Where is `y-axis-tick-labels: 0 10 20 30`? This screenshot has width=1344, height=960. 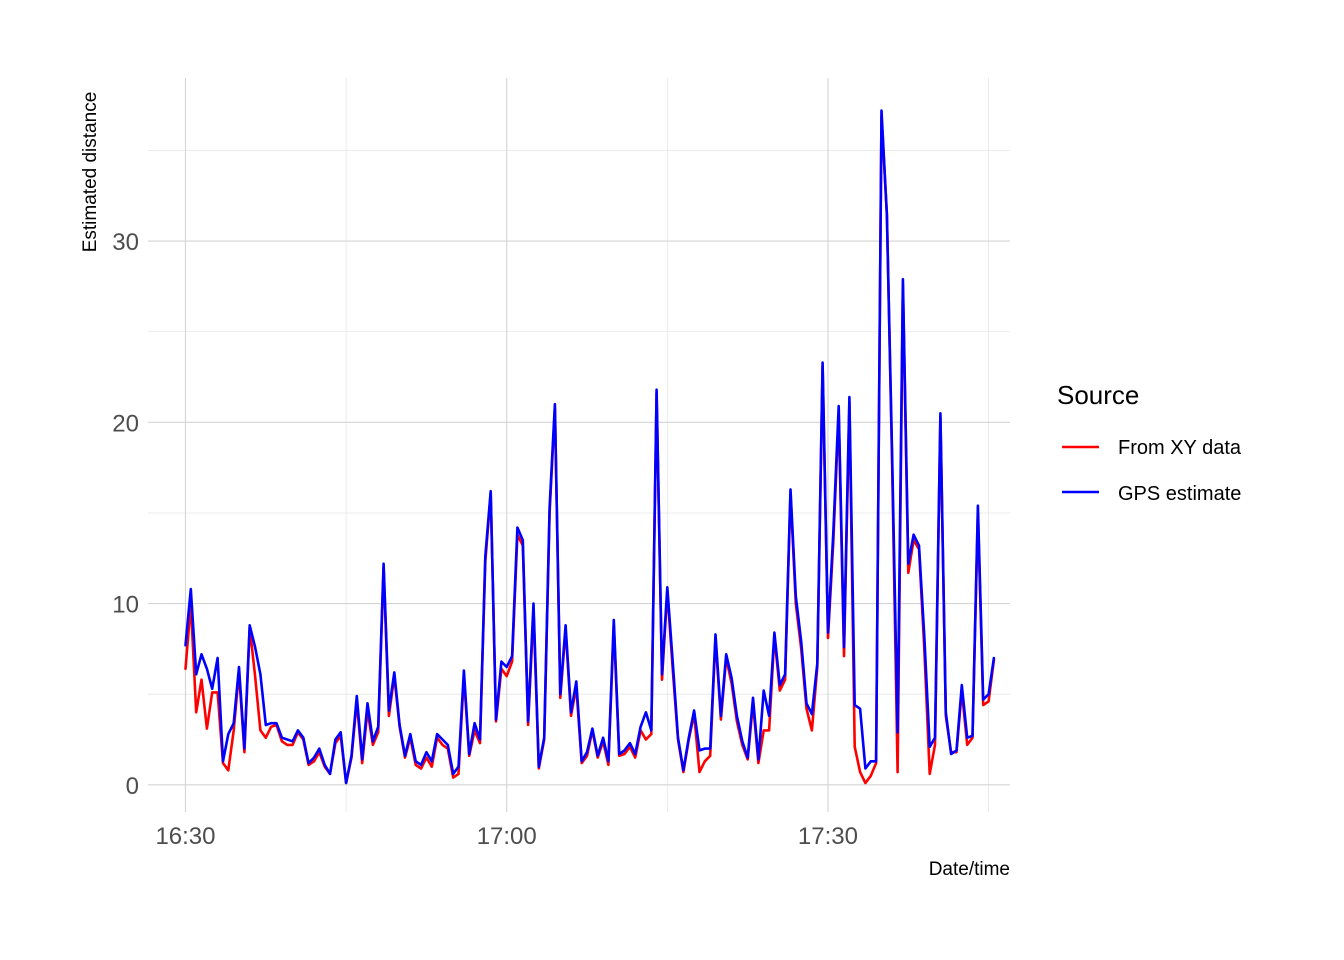 y-axis-tick-labels: 0 10 20 30 is located at coordinates (125, 514).